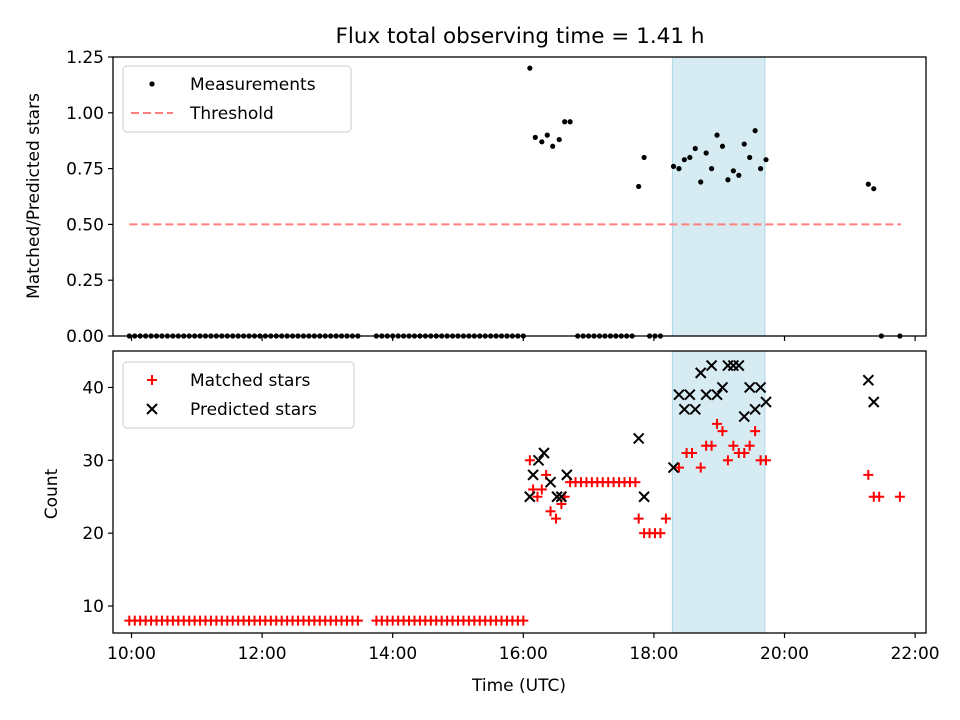 This screenshot has width=960, height=720. Describe the element at coordinates (85, 170) in the screenshot. I see `y-tick-label: 0.75` at that location.